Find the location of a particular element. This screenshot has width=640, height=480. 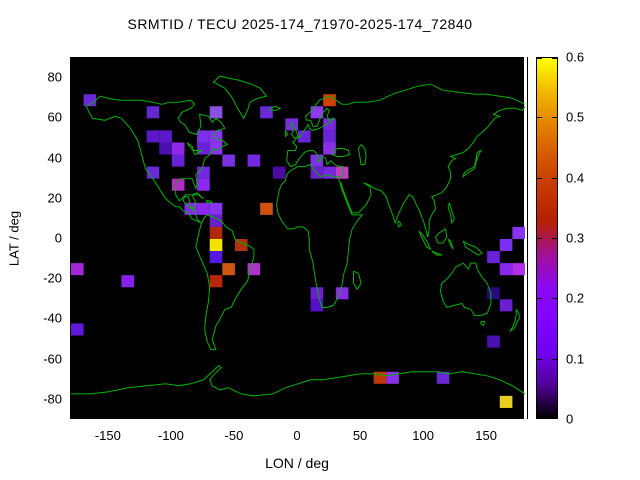

colorbar is located at coordinates (547, 238).